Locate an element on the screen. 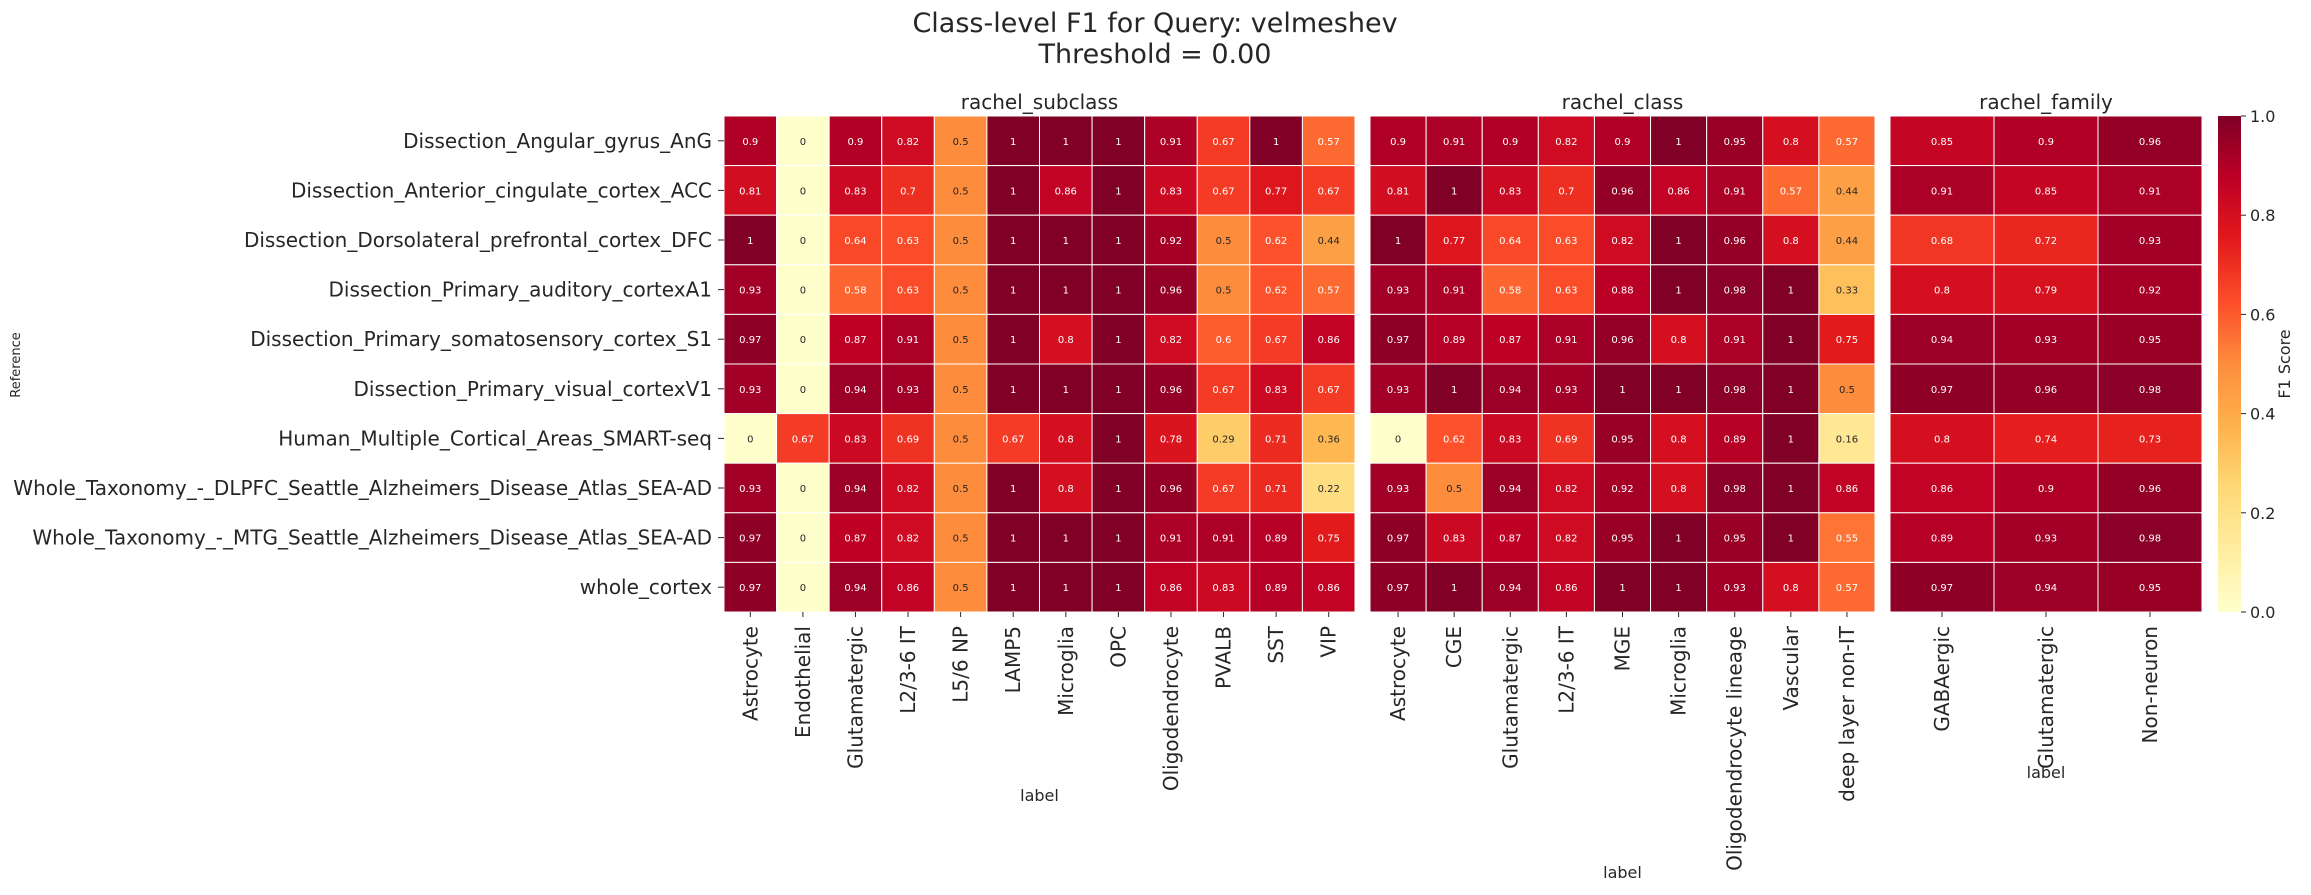 The height and width of the screenshot is (895, 2311). cell-value-label: 0.77 is located at coordinates (1276, 191).